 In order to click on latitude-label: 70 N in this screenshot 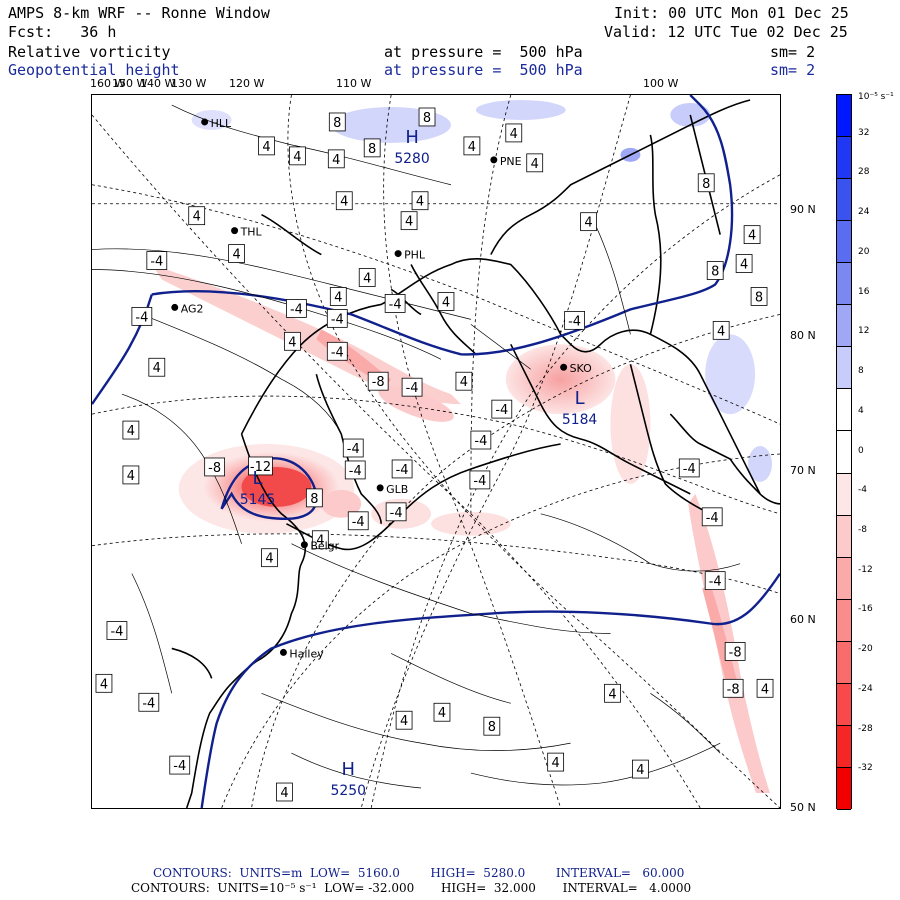, I will do `click(803, 470)`.